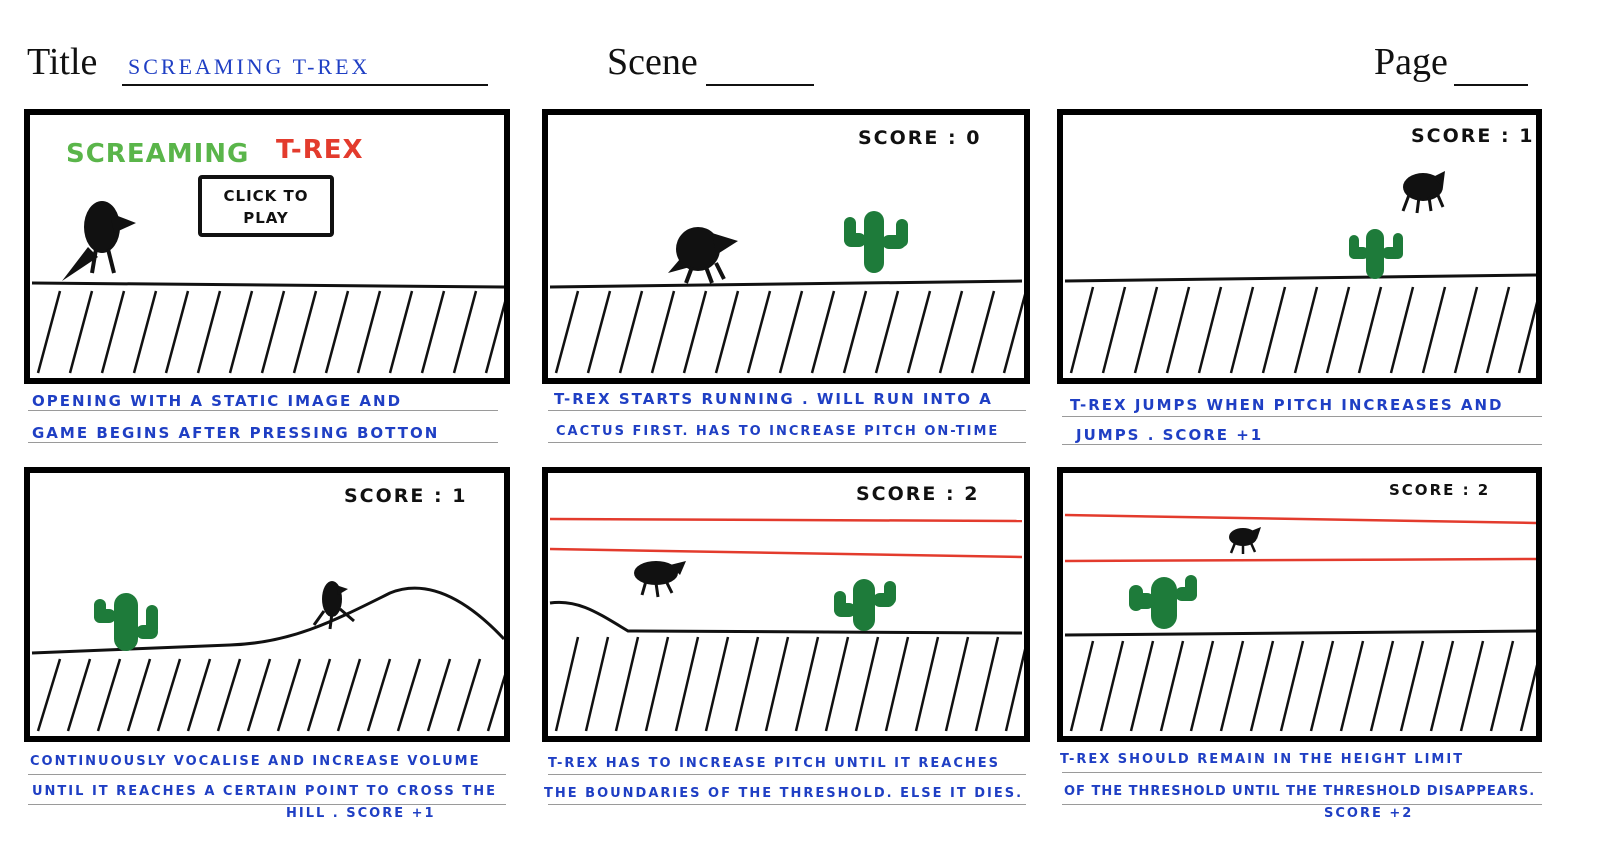  What do you see at coordinates (305, 85) in the screenshot?
I see `title-underline` at bounding box center [305, 85].